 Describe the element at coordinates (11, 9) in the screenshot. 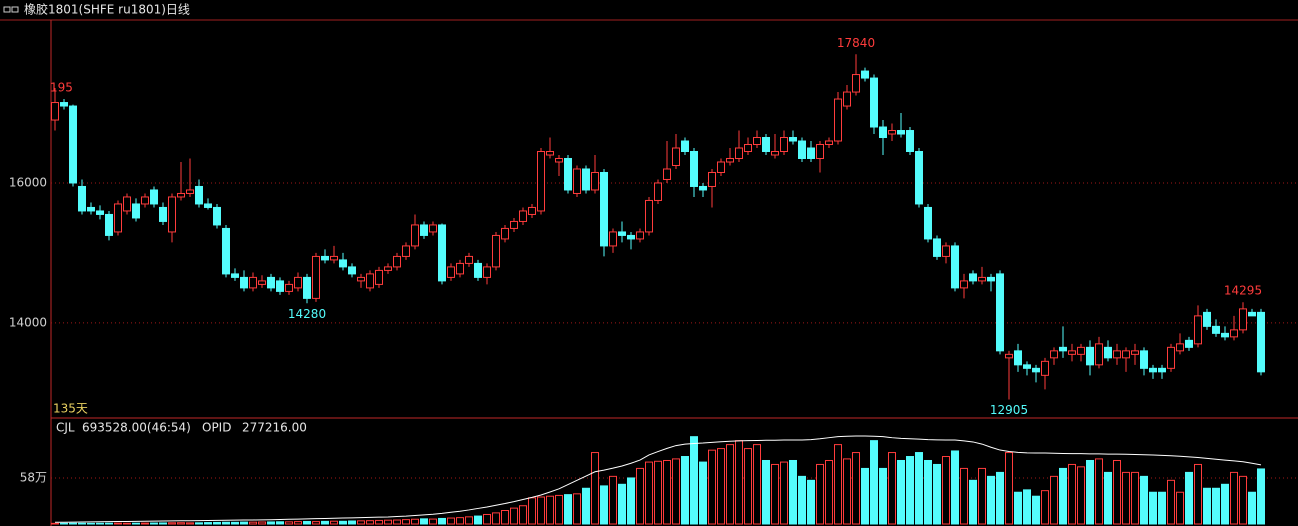

I see `title-icon` at that location.